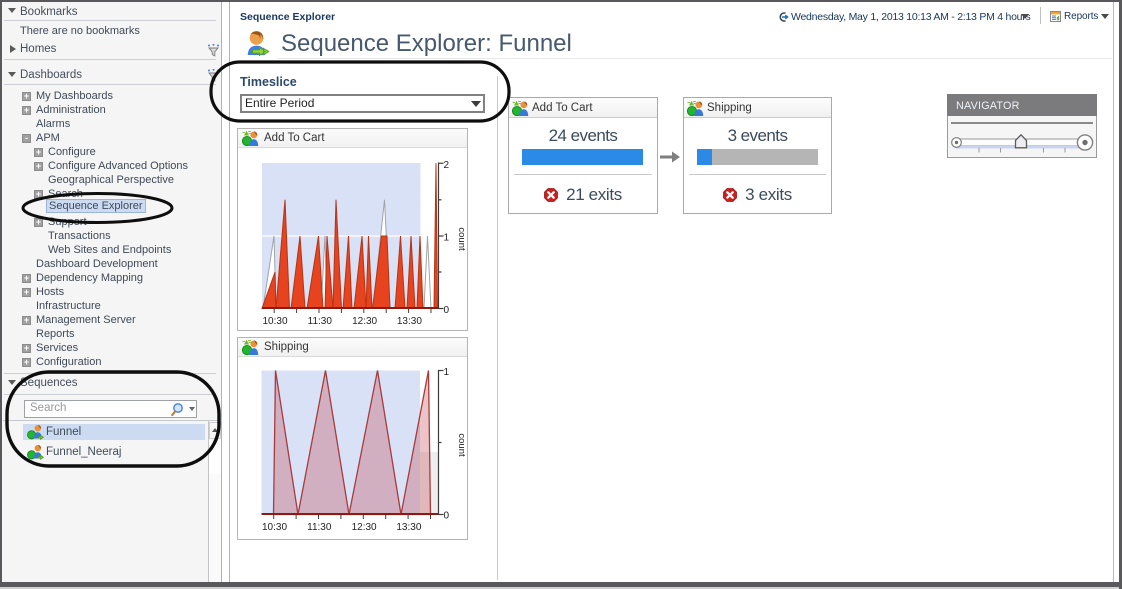  What do you see at coordinates (447, 165) in the screenshot?
I see `svg-text: 2` at bounding box center [447, 165].